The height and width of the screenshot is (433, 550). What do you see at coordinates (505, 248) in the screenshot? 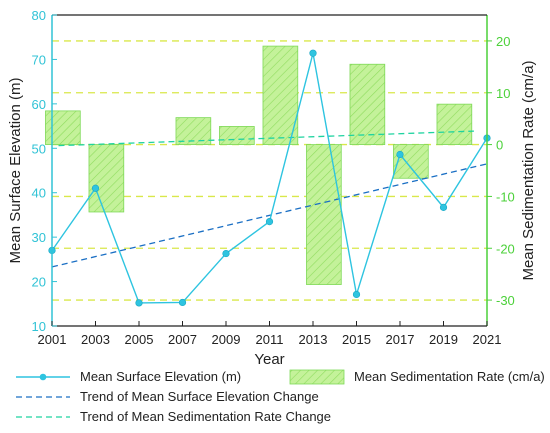
I see `y-right-tick-label: -20` at bounding box center [505, 248].